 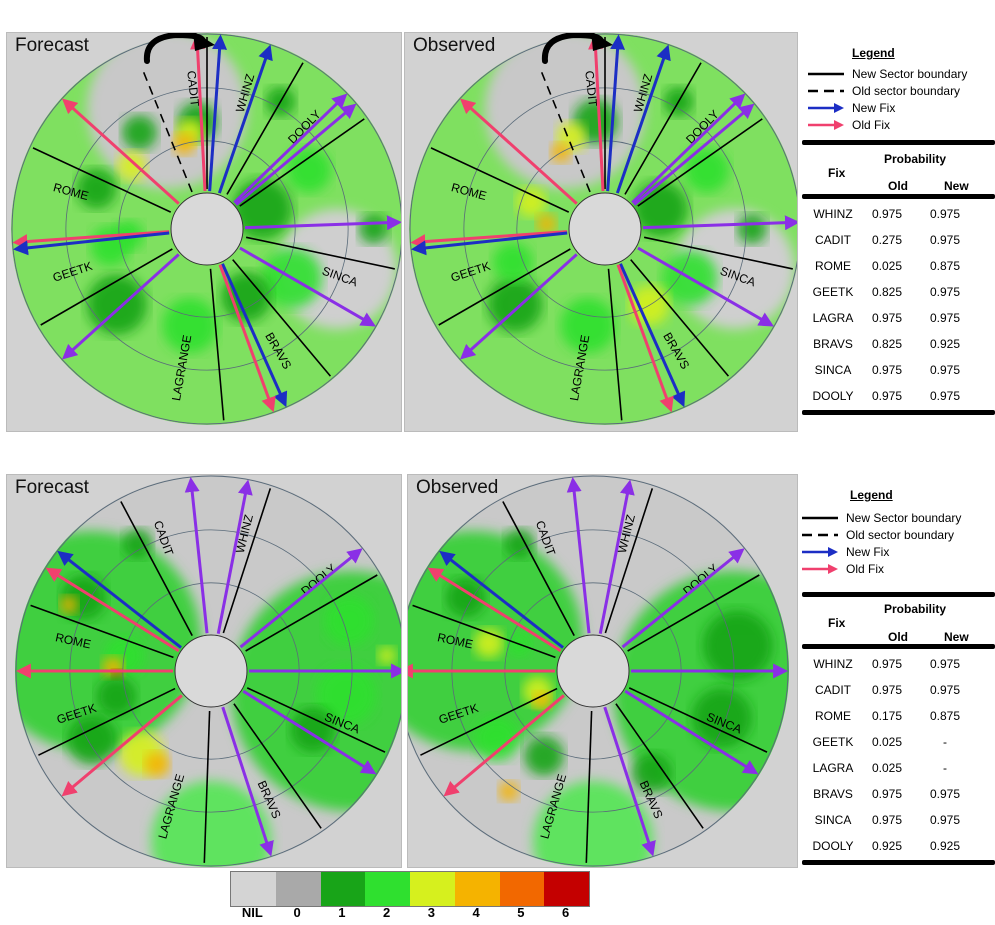 What do you see at coordinates (868, 552) in the screenshot?
I see `legend-label: New Fix` at bounding box center [868, 552].